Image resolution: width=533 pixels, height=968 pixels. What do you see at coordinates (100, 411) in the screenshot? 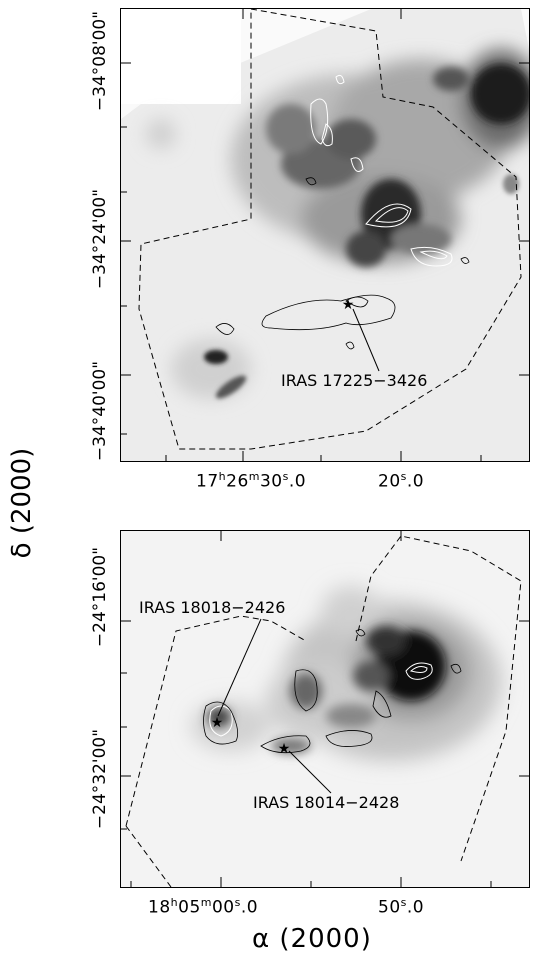
I see `top-dec-tick-3: −34°40'00"` at bounding box center [100, 411].